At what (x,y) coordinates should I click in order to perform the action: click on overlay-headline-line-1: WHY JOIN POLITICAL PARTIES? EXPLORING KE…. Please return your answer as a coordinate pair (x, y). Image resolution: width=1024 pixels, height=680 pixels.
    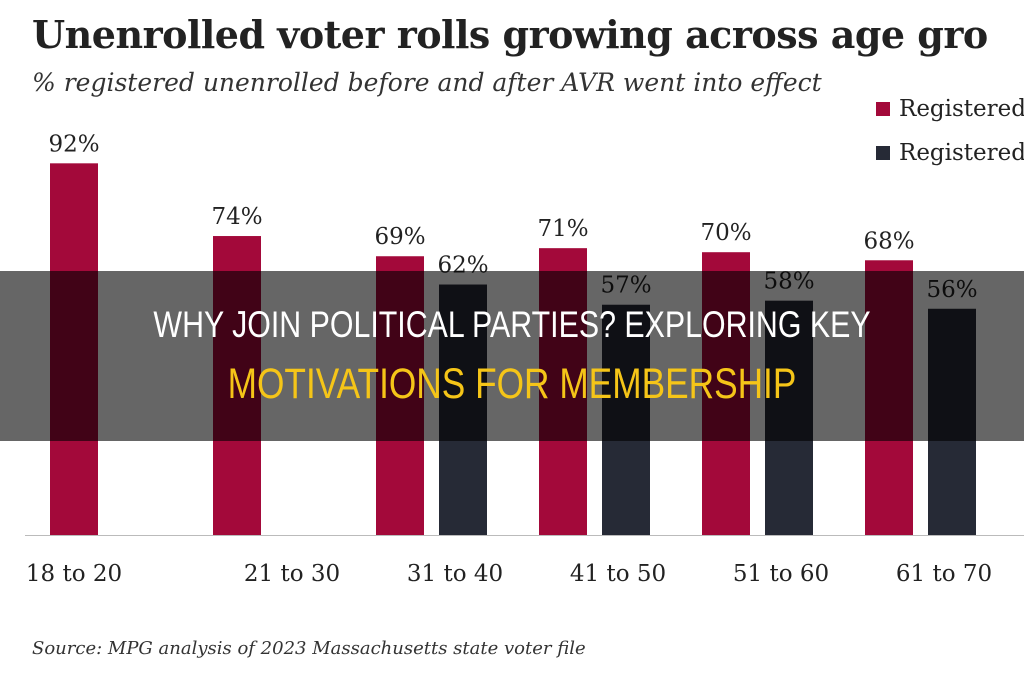
    Looking at the image, I should click on (512, 324).